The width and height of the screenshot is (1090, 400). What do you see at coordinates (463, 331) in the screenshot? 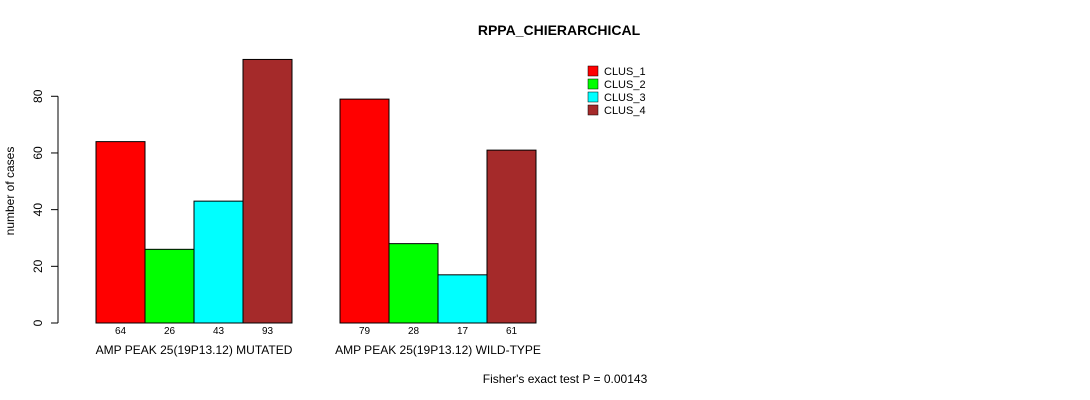
I see `bar-value-label: 17` at bounding box center [463, 331].